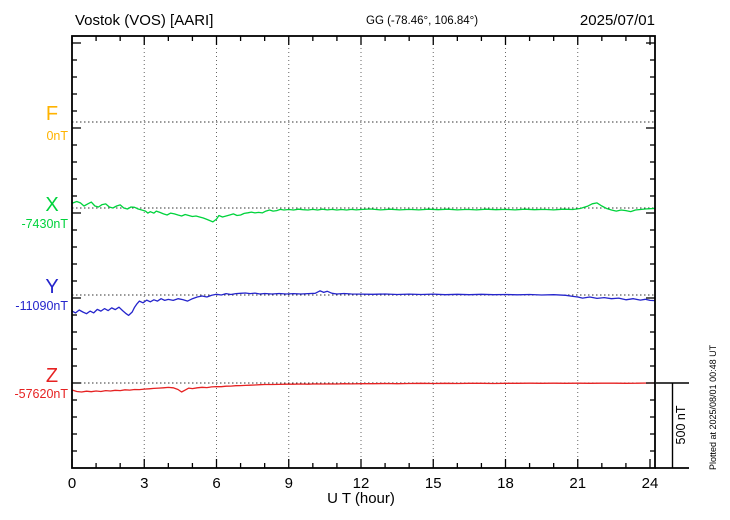 The width and height of the screenshot is (730, 520). I want to click on x-tick-label-12: 12, so click(361, 483).